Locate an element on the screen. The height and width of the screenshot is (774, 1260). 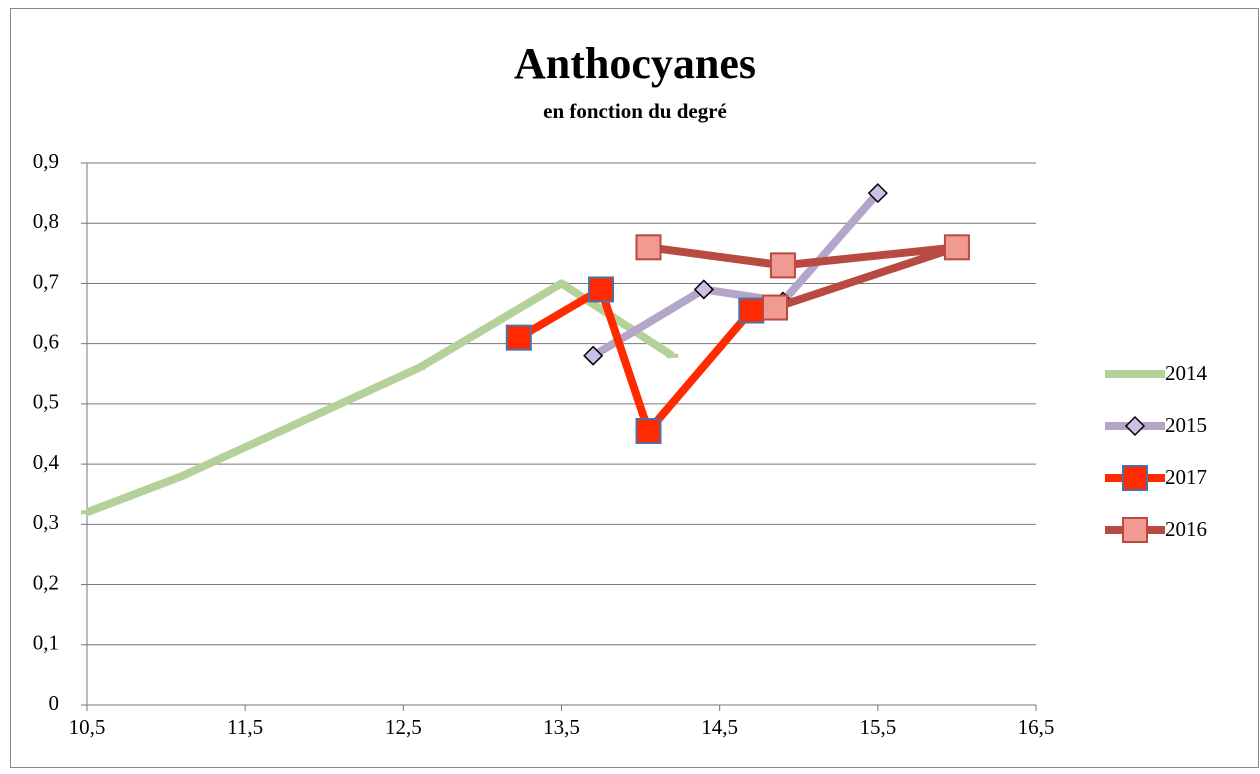
y-tick-label: 0,8 is located at coordinates (46, 221).